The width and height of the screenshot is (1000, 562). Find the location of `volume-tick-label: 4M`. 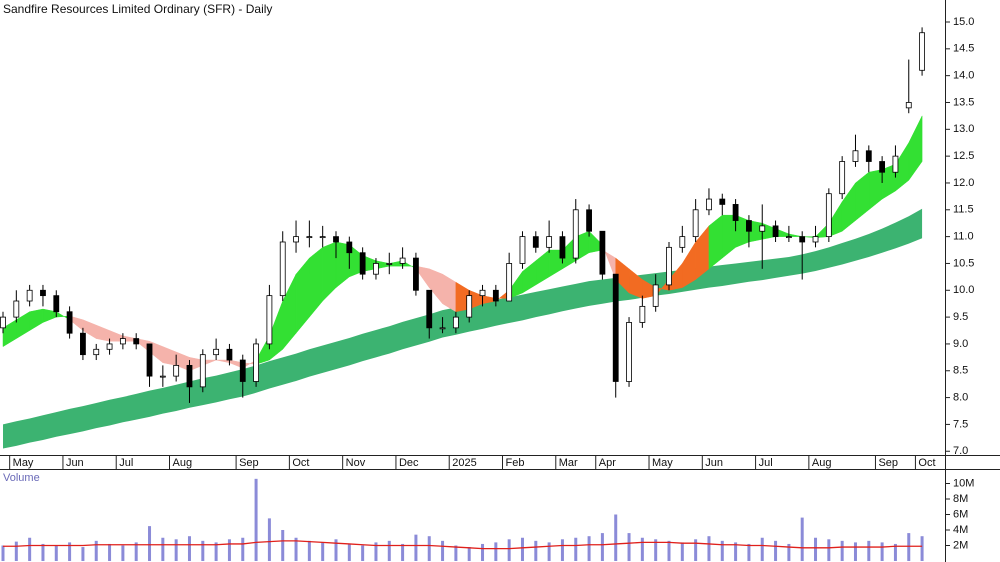

volume-tick-label: 4M is located at coordinates (960, 530).